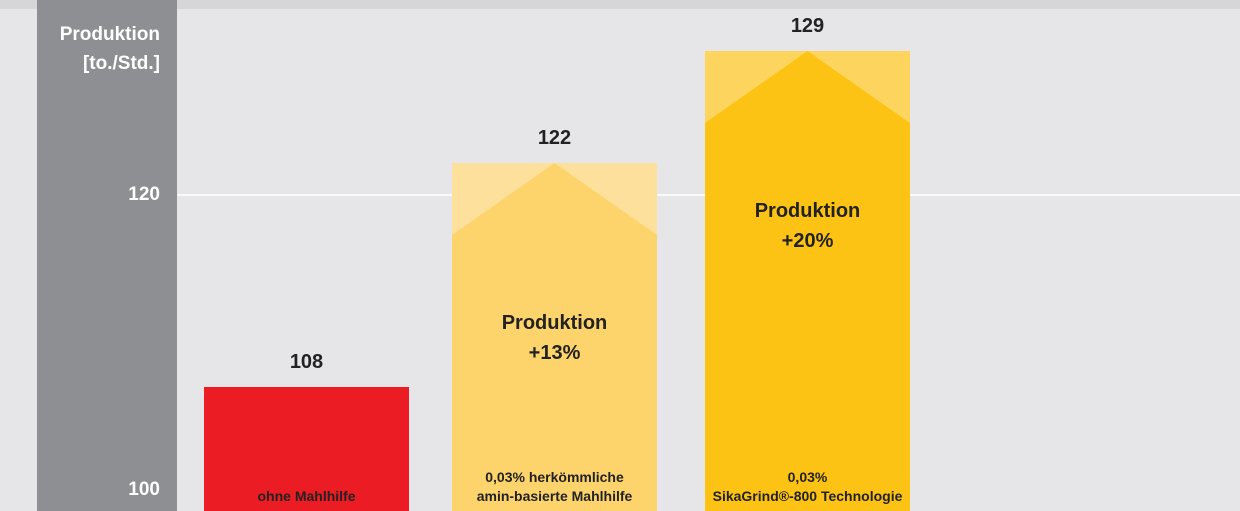 Image resolution: width=1240 pixels, height=511 pixels. Describe the element at coordinates (306, 362) in the screenshot. I see `value-label: 108` at that location.